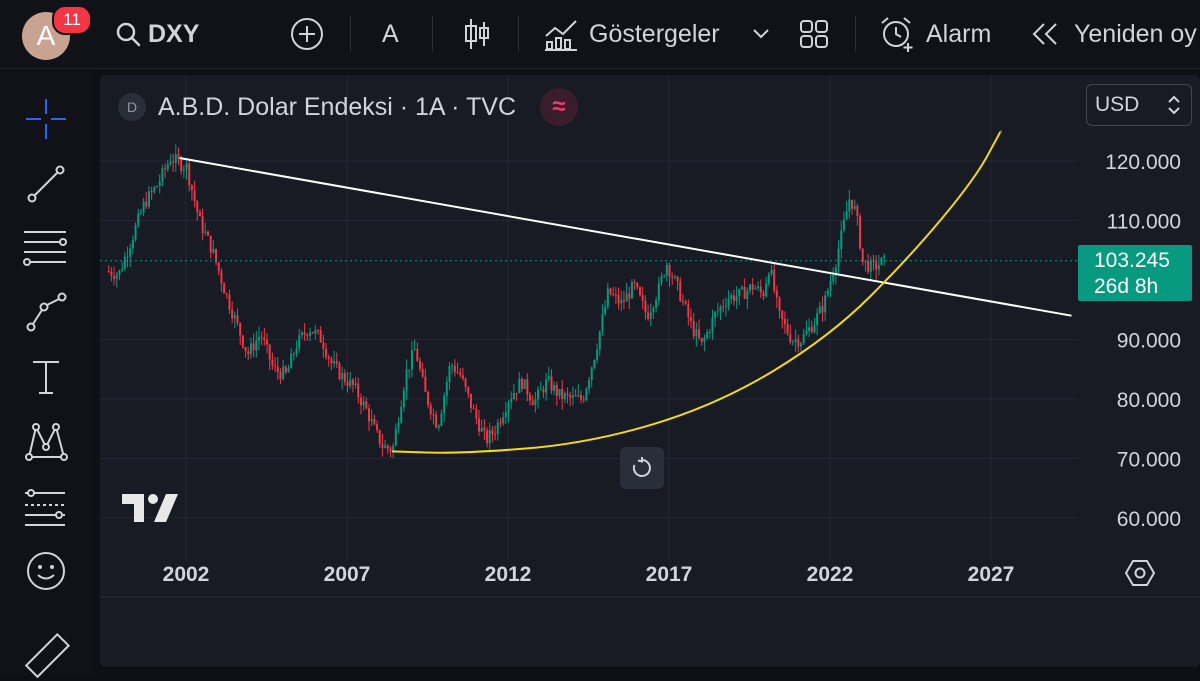 This screenshot has height=681, width=1200. Describe the element at coordinates (559, 107) in the screenshot. I see `indicator-wave-icon: ≈` at that location.